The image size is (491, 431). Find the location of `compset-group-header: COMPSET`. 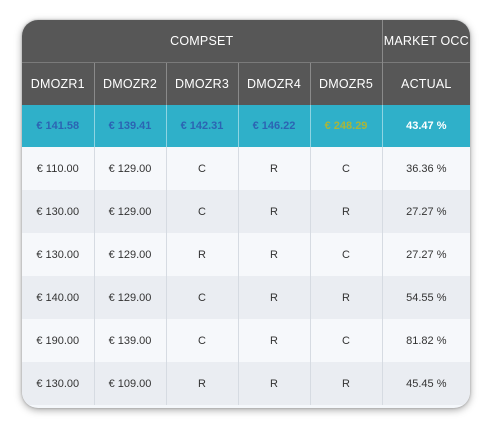

compset-group-header: COMPSET is located at coordinates (202, 41).